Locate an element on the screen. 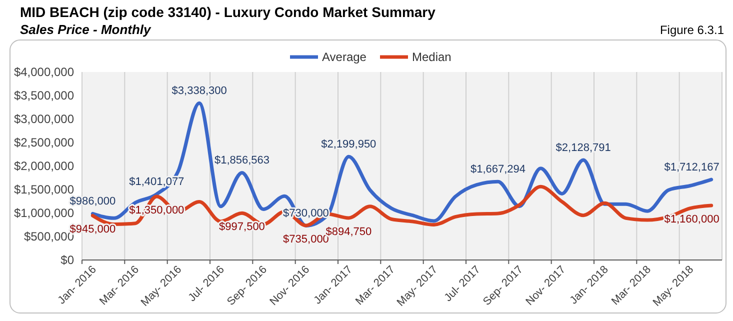 The image size is (733, 321). data-label: $2,199,950 is located at coordinates (348, 144).